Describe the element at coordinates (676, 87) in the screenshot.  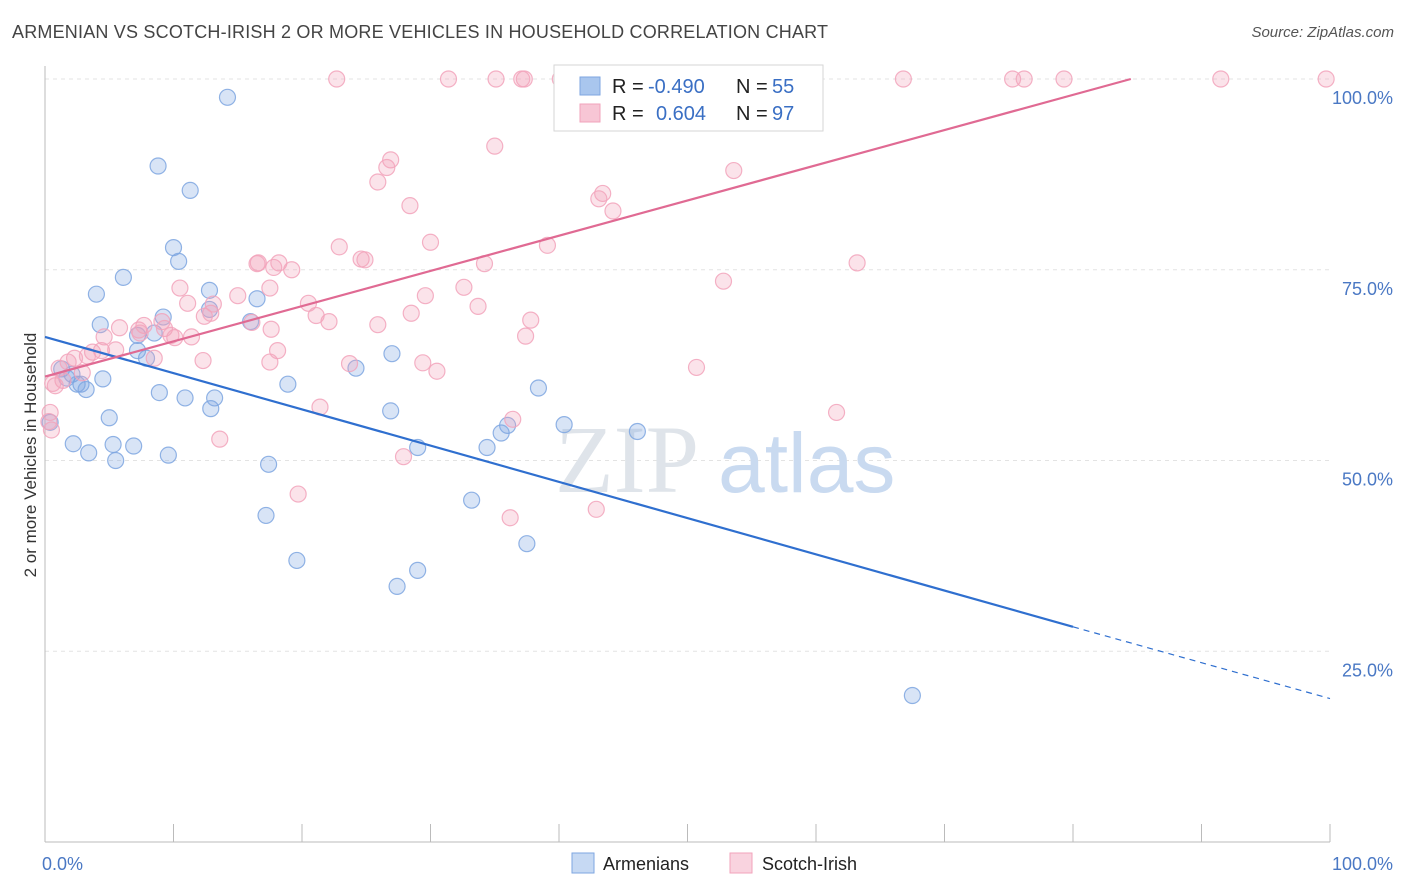
I see `stat-r-value-armenians: -0.490` at that location.